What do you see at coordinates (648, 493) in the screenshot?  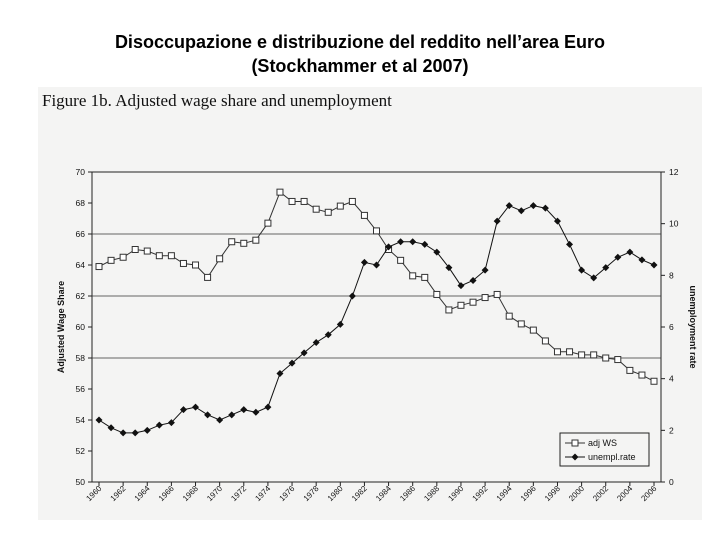 I see `x-tick-label: 2006` at bounding box center [648, 493].